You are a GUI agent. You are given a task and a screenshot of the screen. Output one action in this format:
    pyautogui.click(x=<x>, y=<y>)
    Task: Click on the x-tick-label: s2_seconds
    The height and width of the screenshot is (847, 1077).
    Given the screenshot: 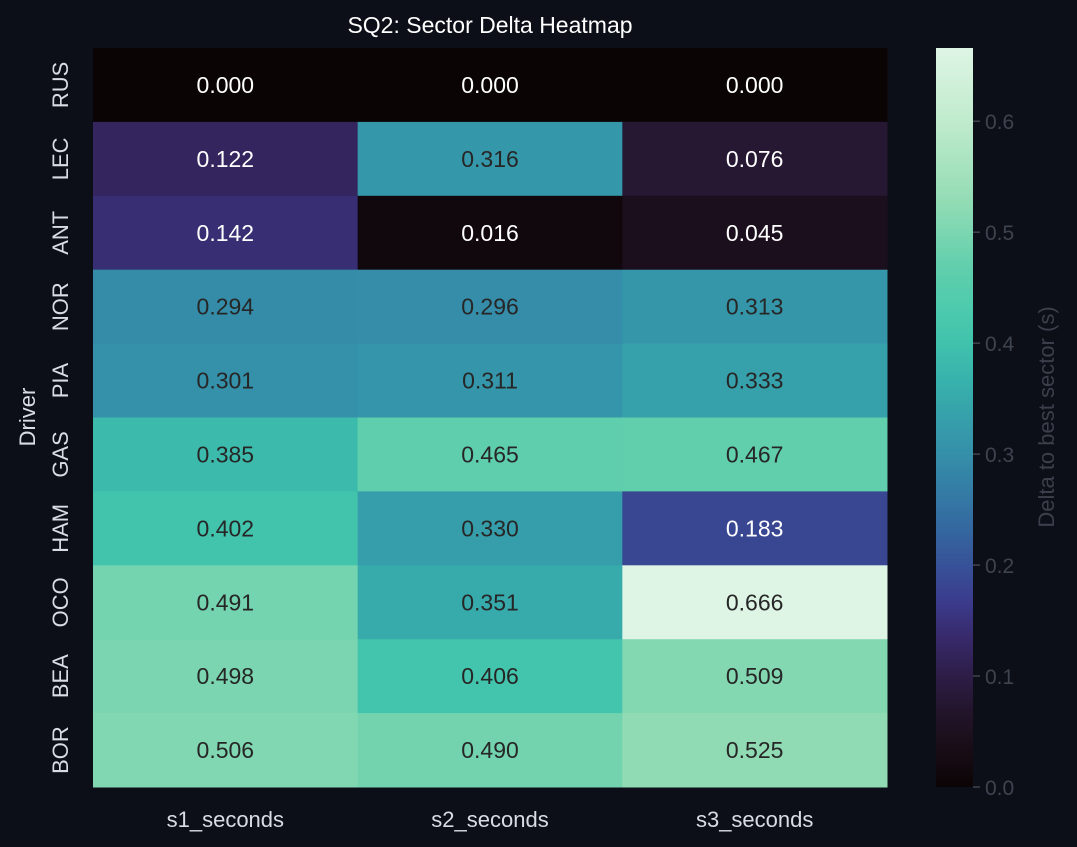 What is the action you would take?
    pyautogui.click(x=489, y=819)
    